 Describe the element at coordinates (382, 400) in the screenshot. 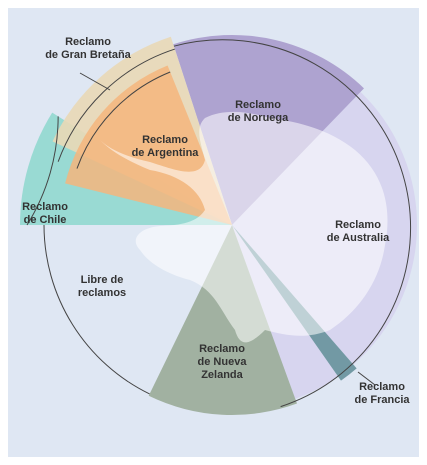

I see `region-label: de Francia` at that location.